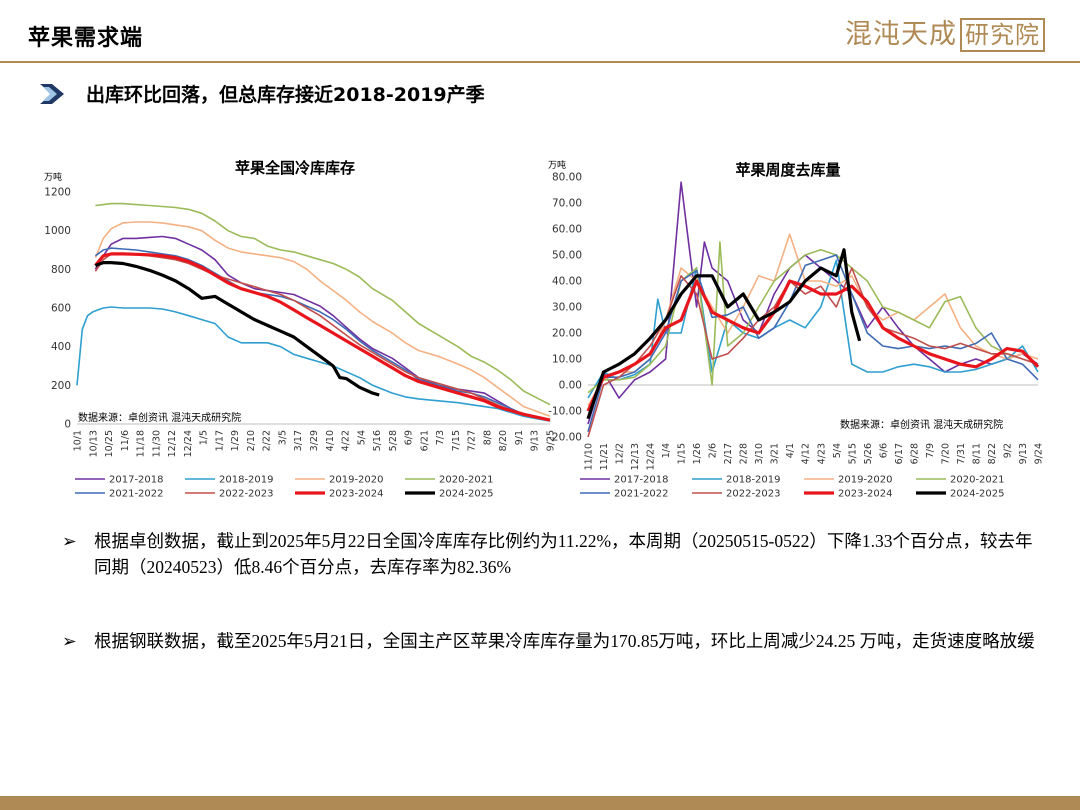 This screenshot has height=810, width=1080. What do you see at coordinates (188, 443) in the screenshot?
I see `x-tick-label: 12/24` at bounding box center [188, 443].